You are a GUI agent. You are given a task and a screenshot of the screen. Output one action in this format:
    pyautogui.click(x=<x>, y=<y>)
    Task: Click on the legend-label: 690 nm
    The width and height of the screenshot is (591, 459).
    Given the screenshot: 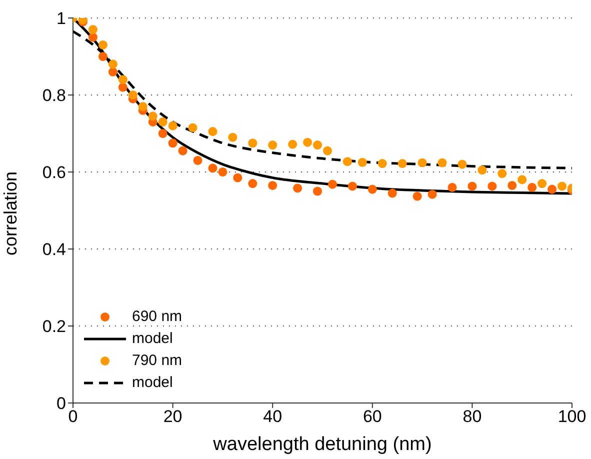 What is the action you would take?
    pyautogui.click(x=157, y=317)
    